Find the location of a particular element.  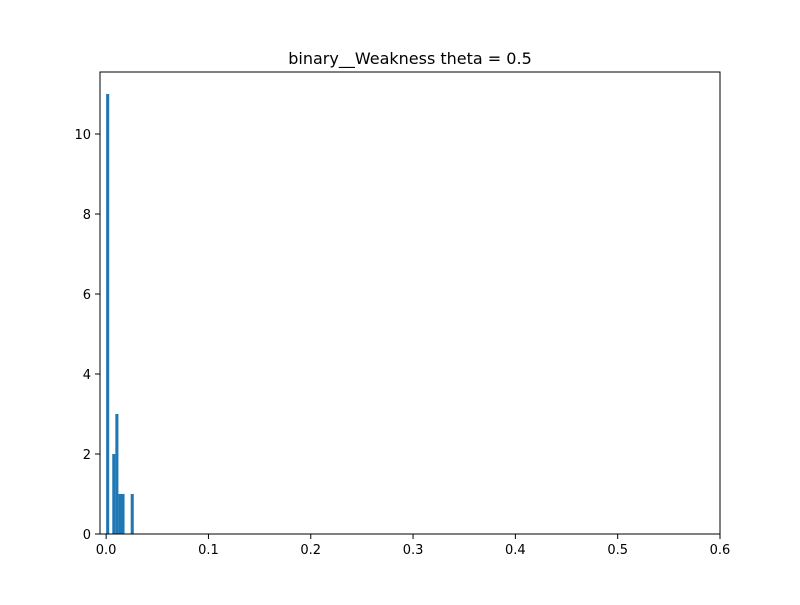

x-tick-label: 0.0 is located at coordinates (106, 550).